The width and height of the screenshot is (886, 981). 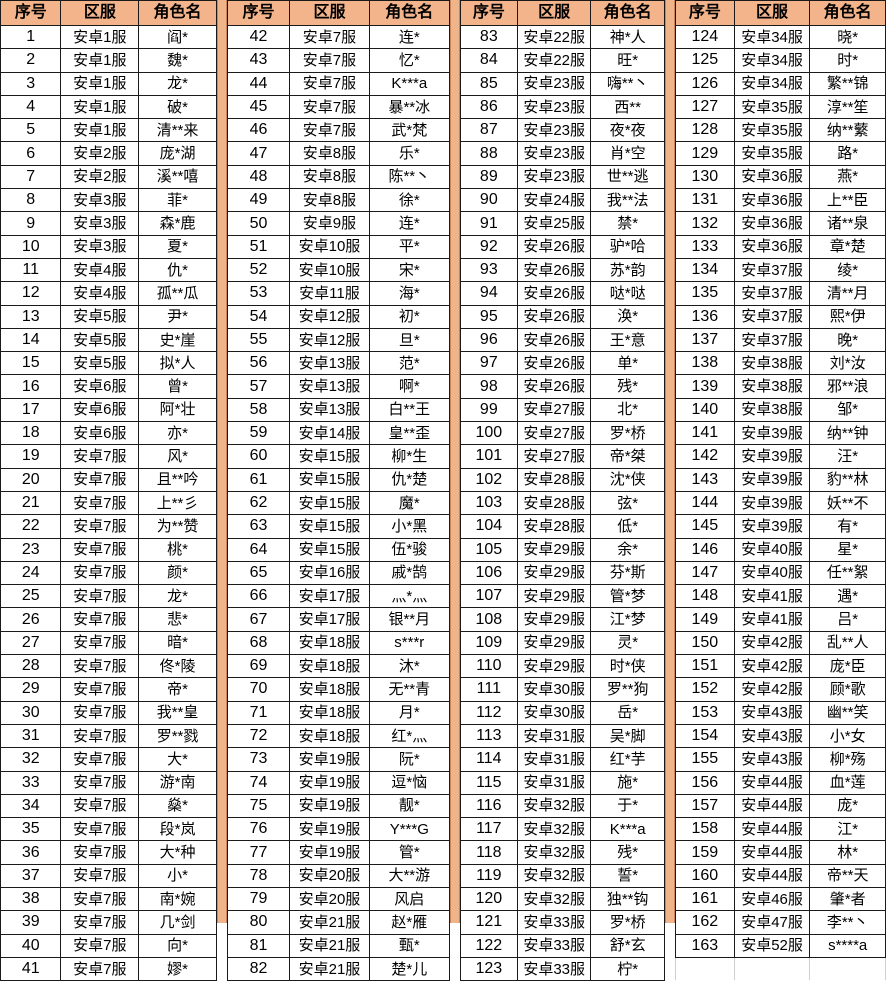 I want to click on table-row: 54 安卓12服 初*, so click(x=338, y=316).